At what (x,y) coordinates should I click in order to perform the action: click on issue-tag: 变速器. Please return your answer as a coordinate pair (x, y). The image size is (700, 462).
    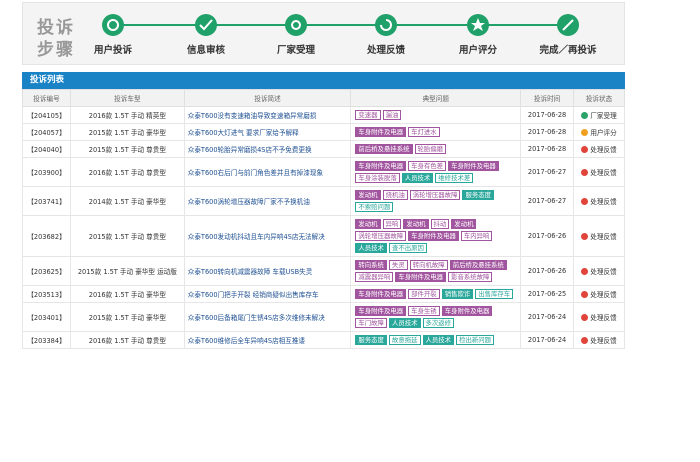
    Looking at the image, I should click on (368, 115).